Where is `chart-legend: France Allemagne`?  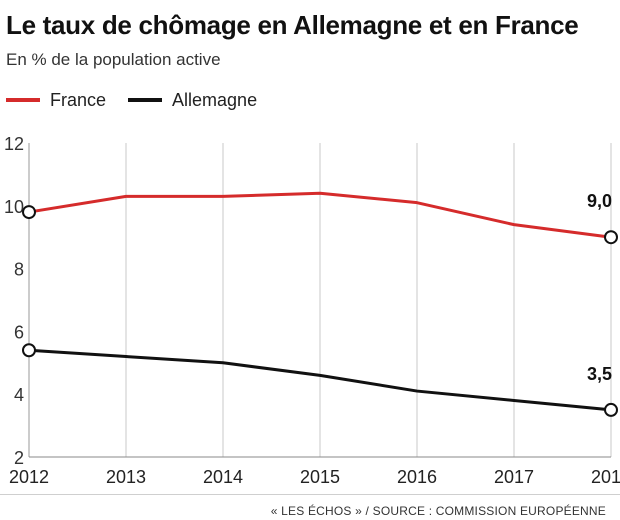 chart-legend: France Allemagne is located at coordinates (142, 100).